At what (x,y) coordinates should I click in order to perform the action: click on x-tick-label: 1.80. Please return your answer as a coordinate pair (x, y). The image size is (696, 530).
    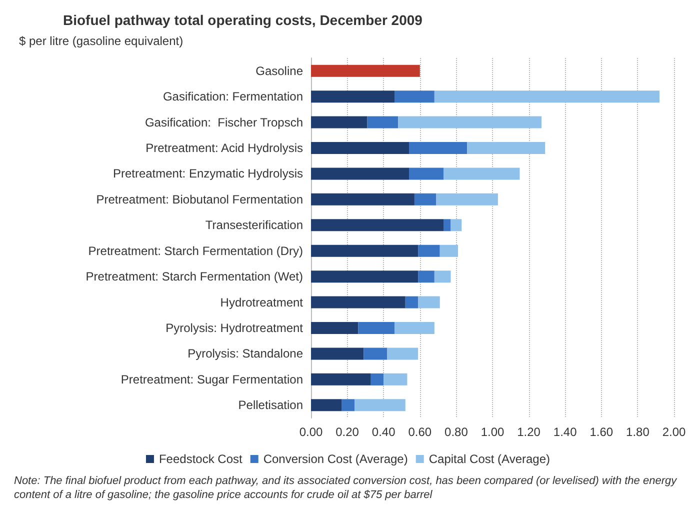
    Looking at the image, I should click on (638, 432).